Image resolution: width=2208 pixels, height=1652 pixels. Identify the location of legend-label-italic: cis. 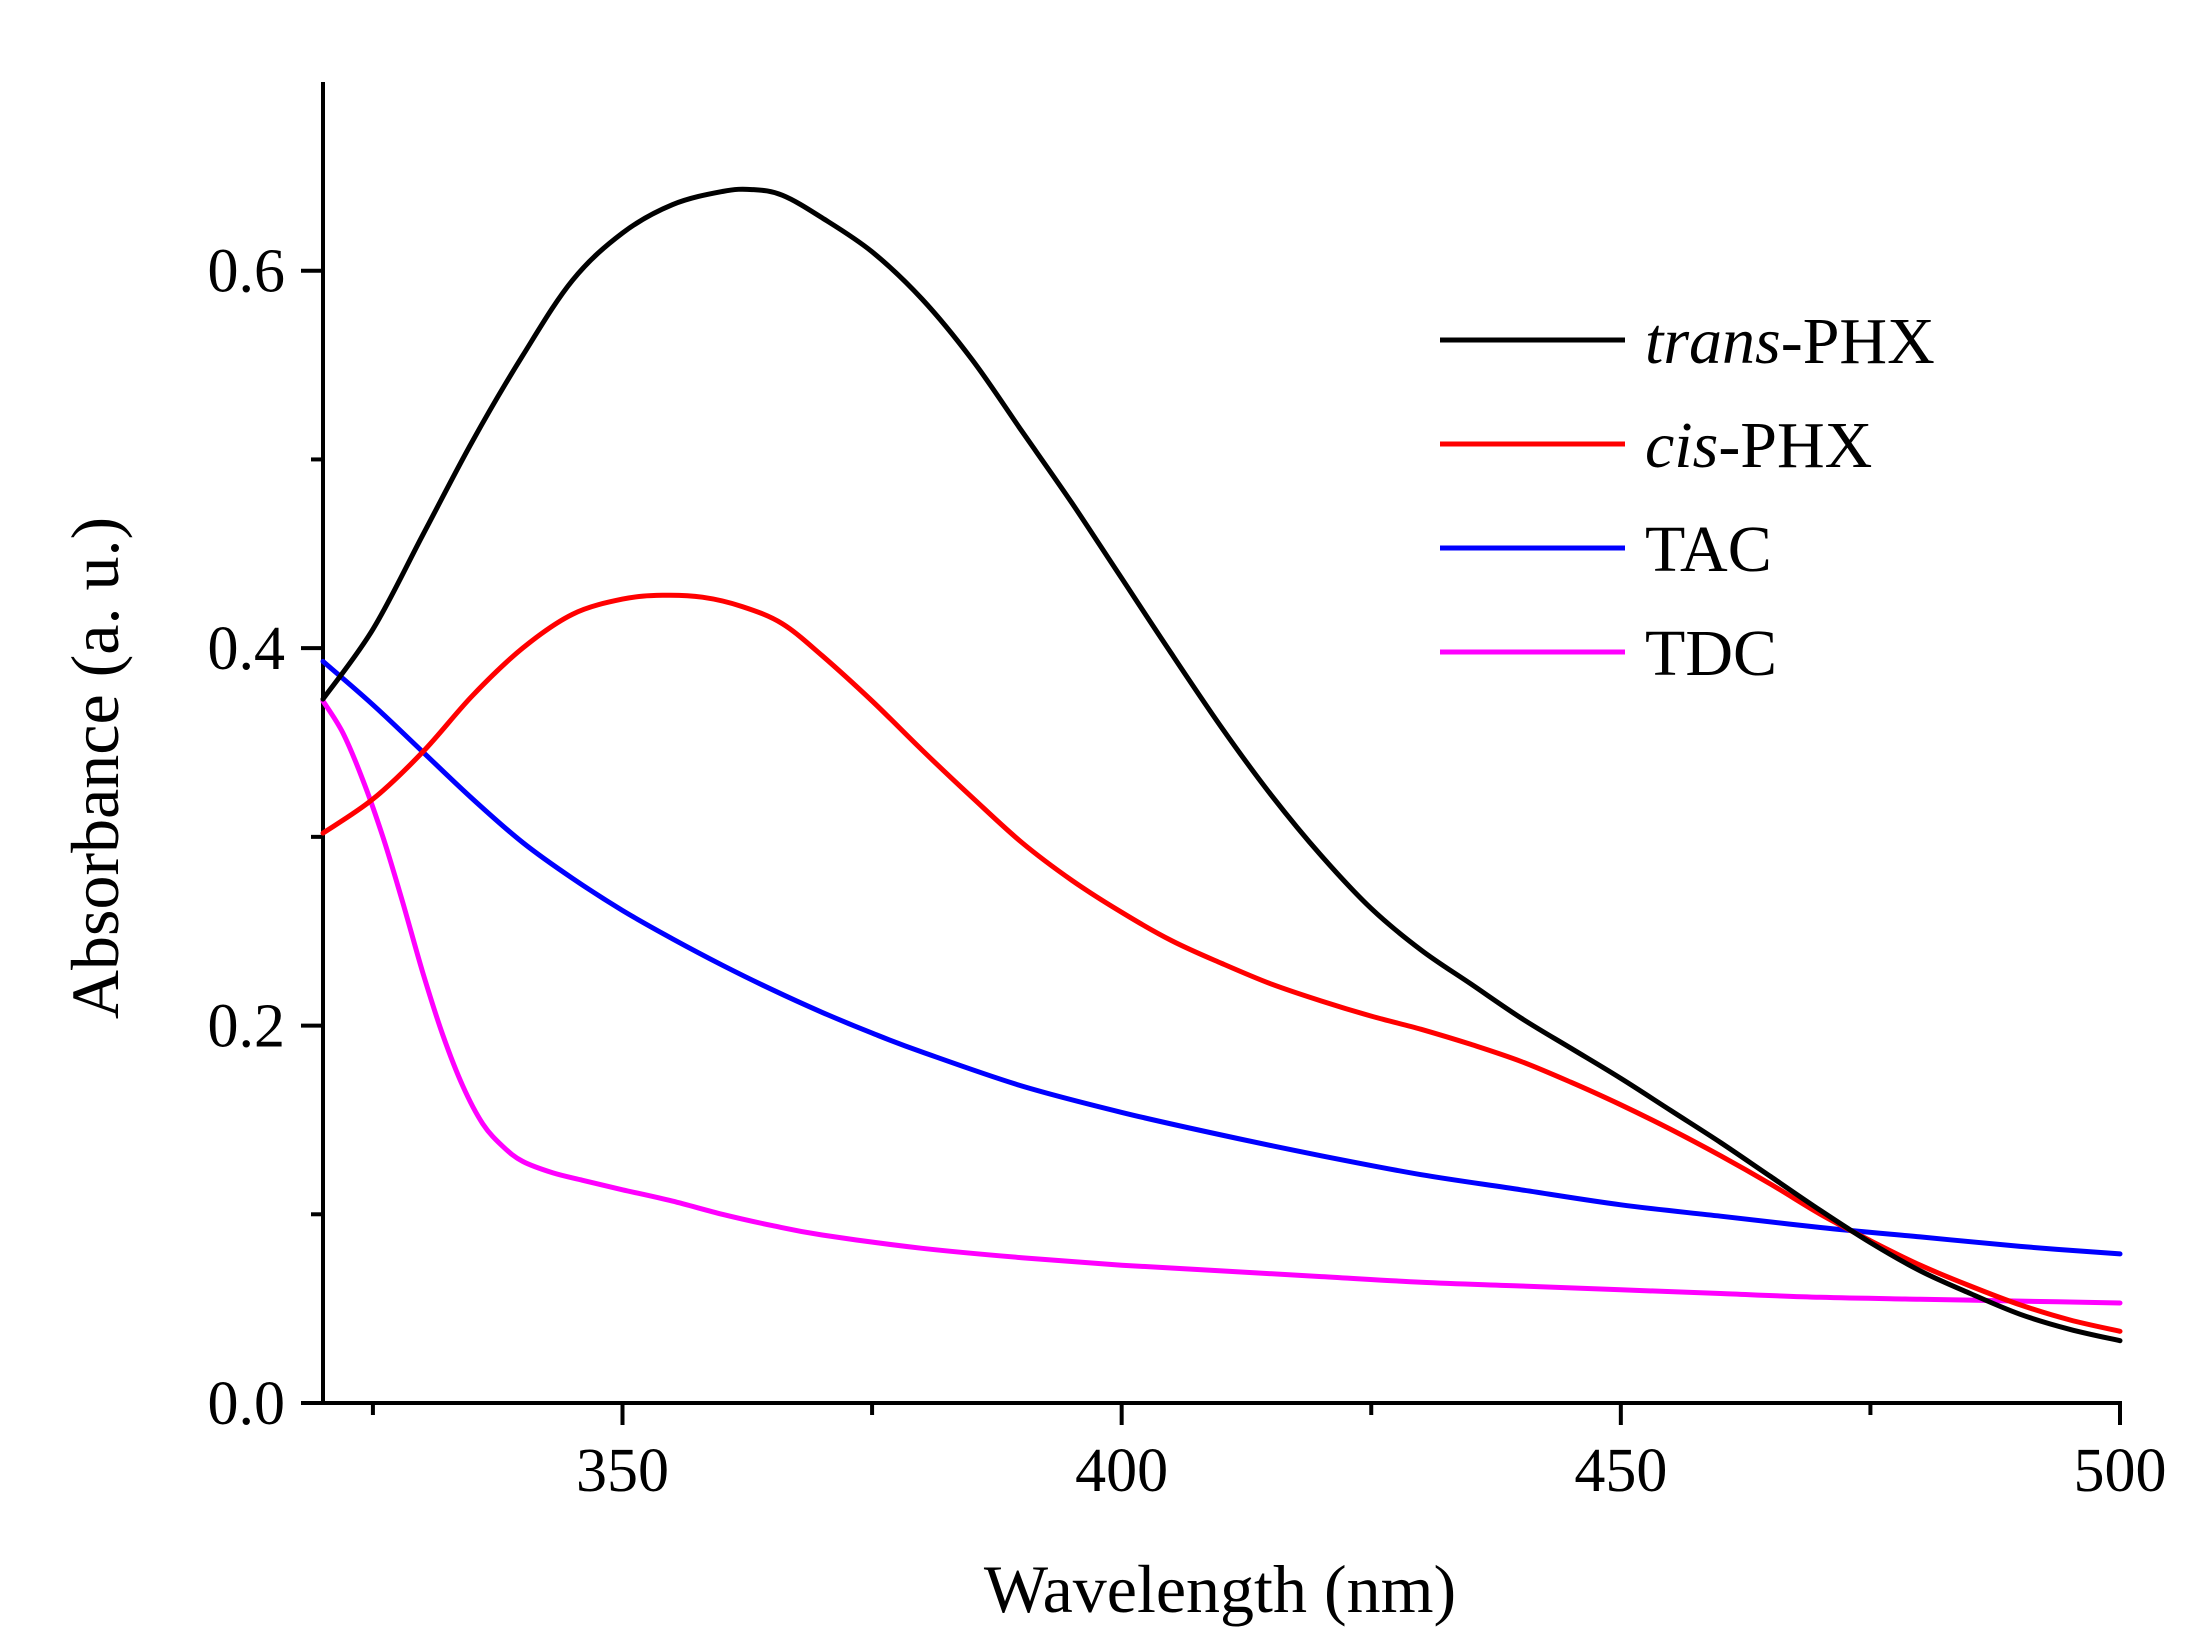
(1681, 445).